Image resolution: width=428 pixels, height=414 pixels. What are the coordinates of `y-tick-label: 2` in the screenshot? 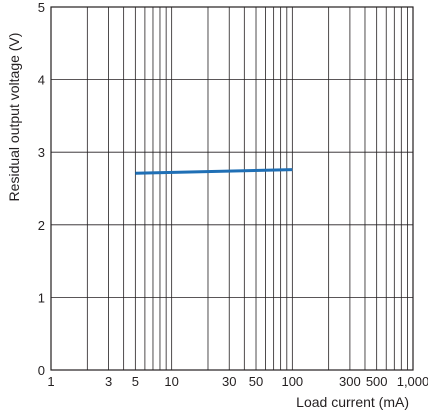 It's located at (41, 225).